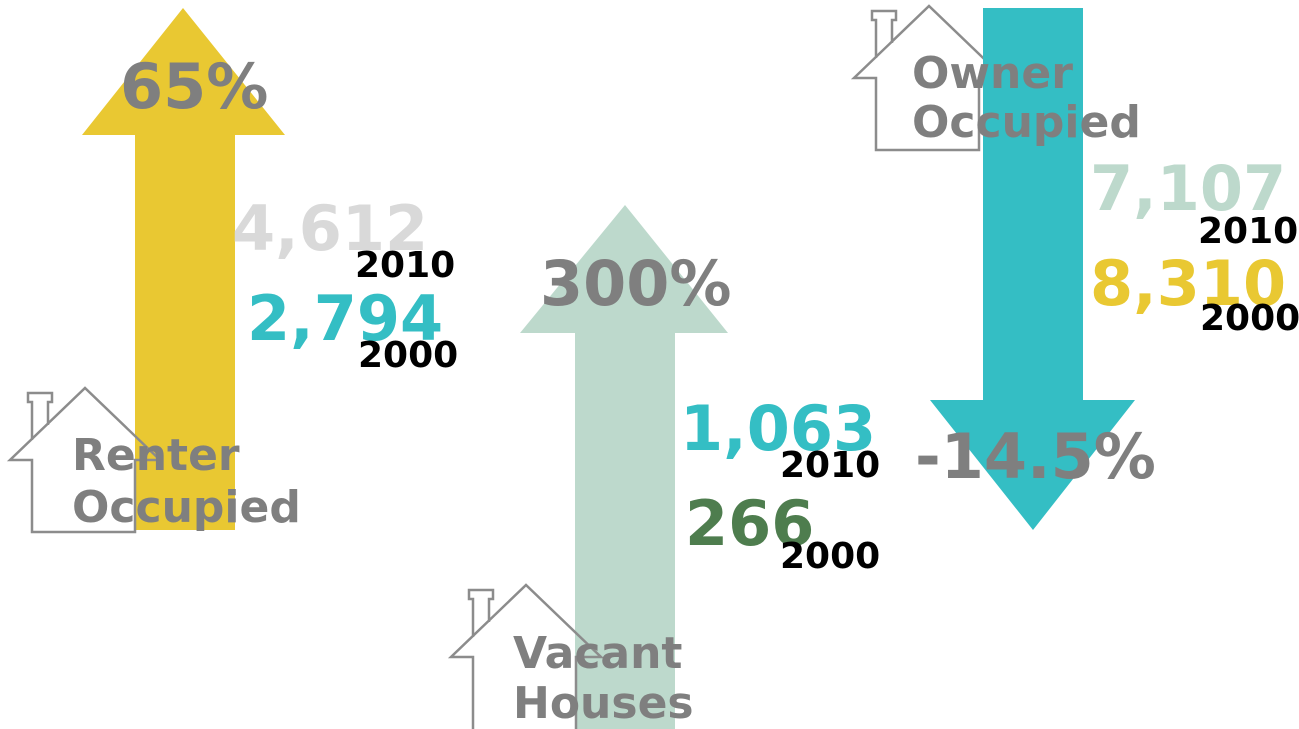 The width and height of the screenshot is (1299, 729). I want to click on category-label: Owner, so click(992, 73).